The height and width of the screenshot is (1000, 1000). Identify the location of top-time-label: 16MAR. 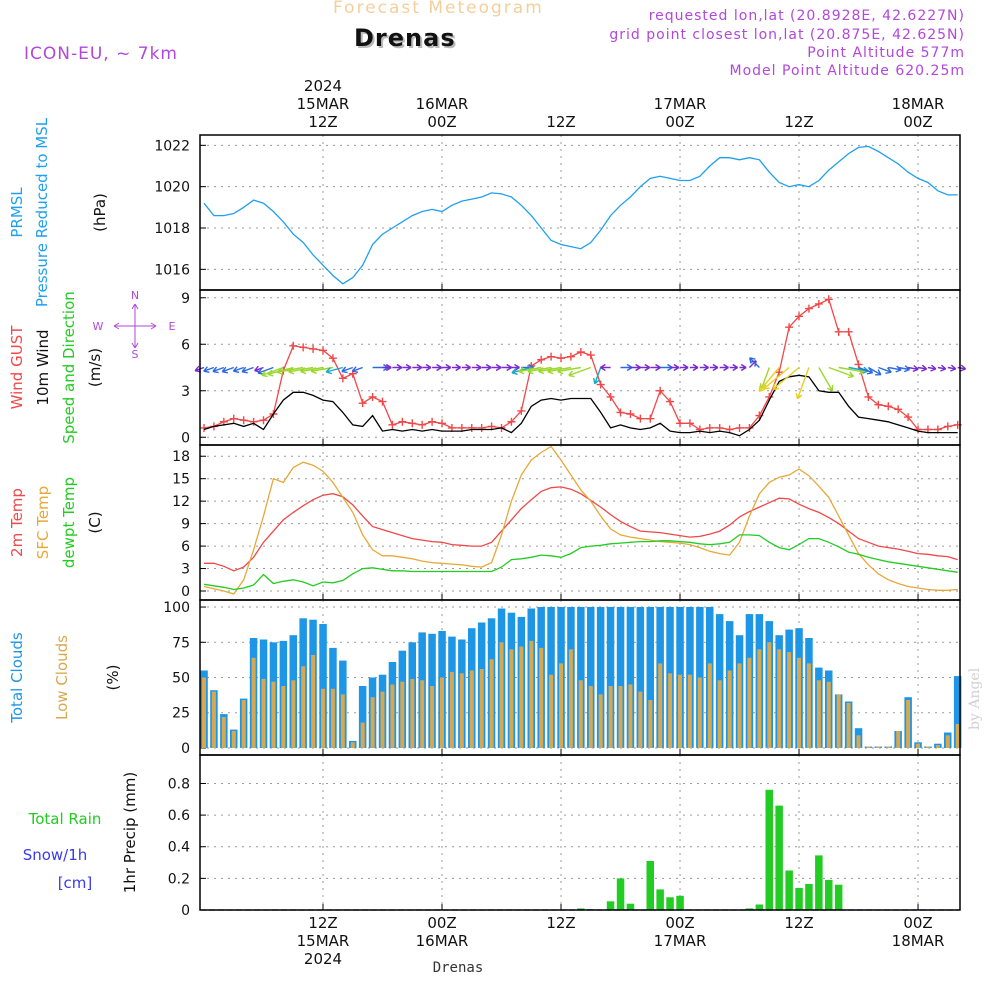
(442, 104).